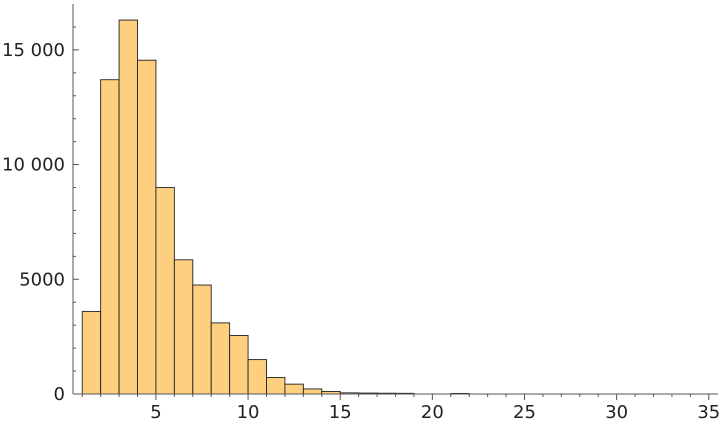  I want to click on y-tick-label: 0, so click(59, 394).